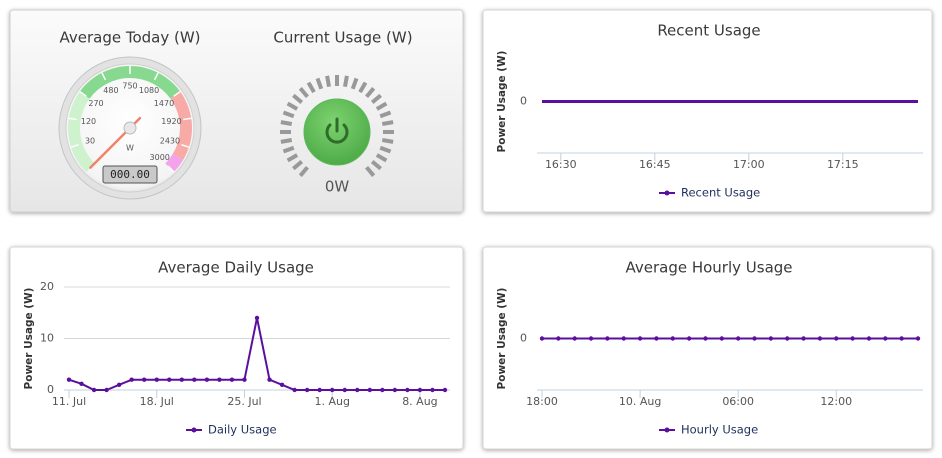 The image size is (942, 458). I want to click on x-tick-label: 12:00, so click(836, 401).